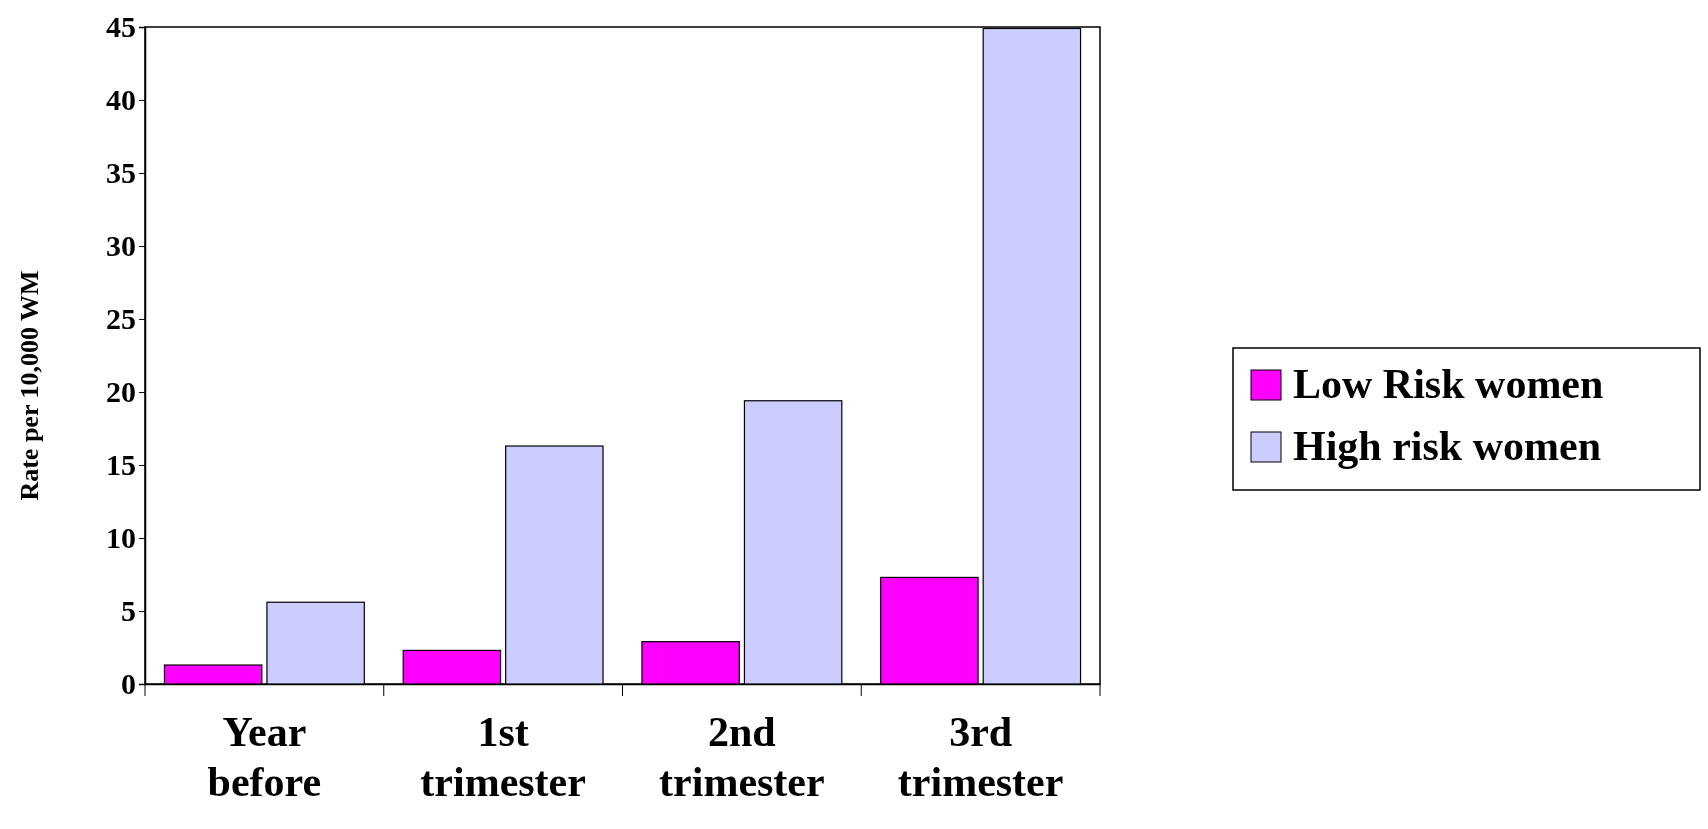 This screenshot has width=1708, height=829. I want to click on y-tick-label: 35, so click(121, 173).